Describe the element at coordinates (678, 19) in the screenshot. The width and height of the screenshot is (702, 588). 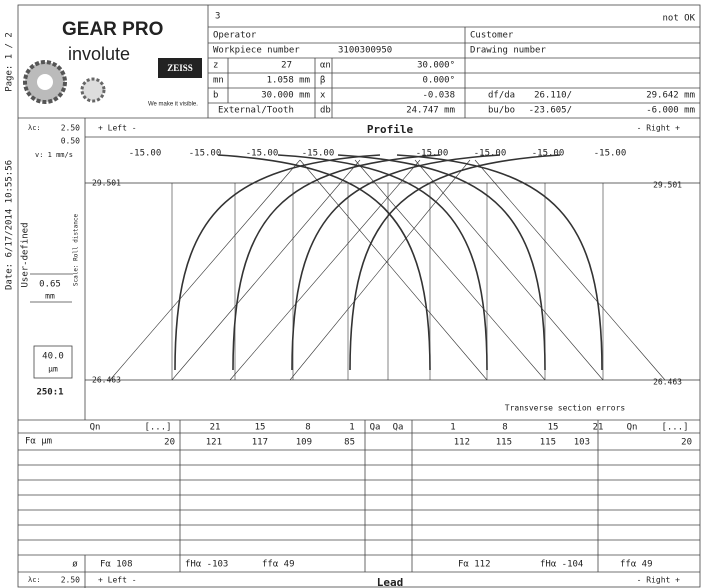
I see `status: not OK` at that location.